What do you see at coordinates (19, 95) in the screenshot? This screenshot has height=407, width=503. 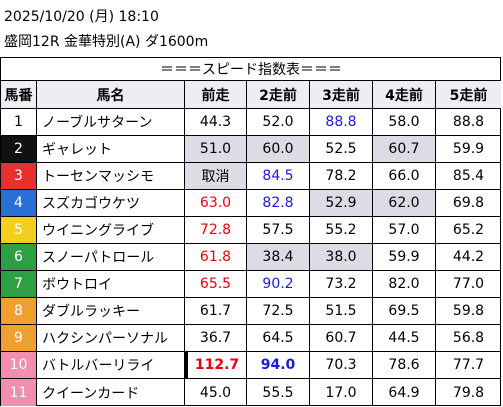 I see `column-header: 馬番` at bounding box center [19, 95].